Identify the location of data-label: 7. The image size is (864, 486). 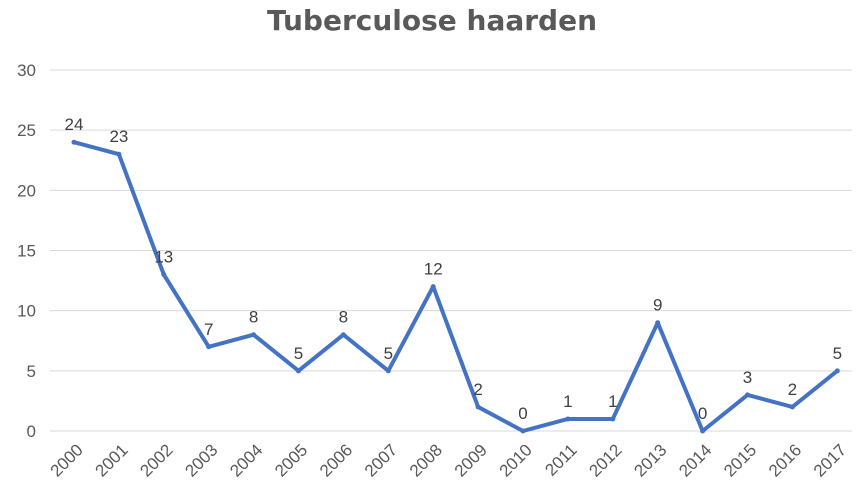
(208, 329).